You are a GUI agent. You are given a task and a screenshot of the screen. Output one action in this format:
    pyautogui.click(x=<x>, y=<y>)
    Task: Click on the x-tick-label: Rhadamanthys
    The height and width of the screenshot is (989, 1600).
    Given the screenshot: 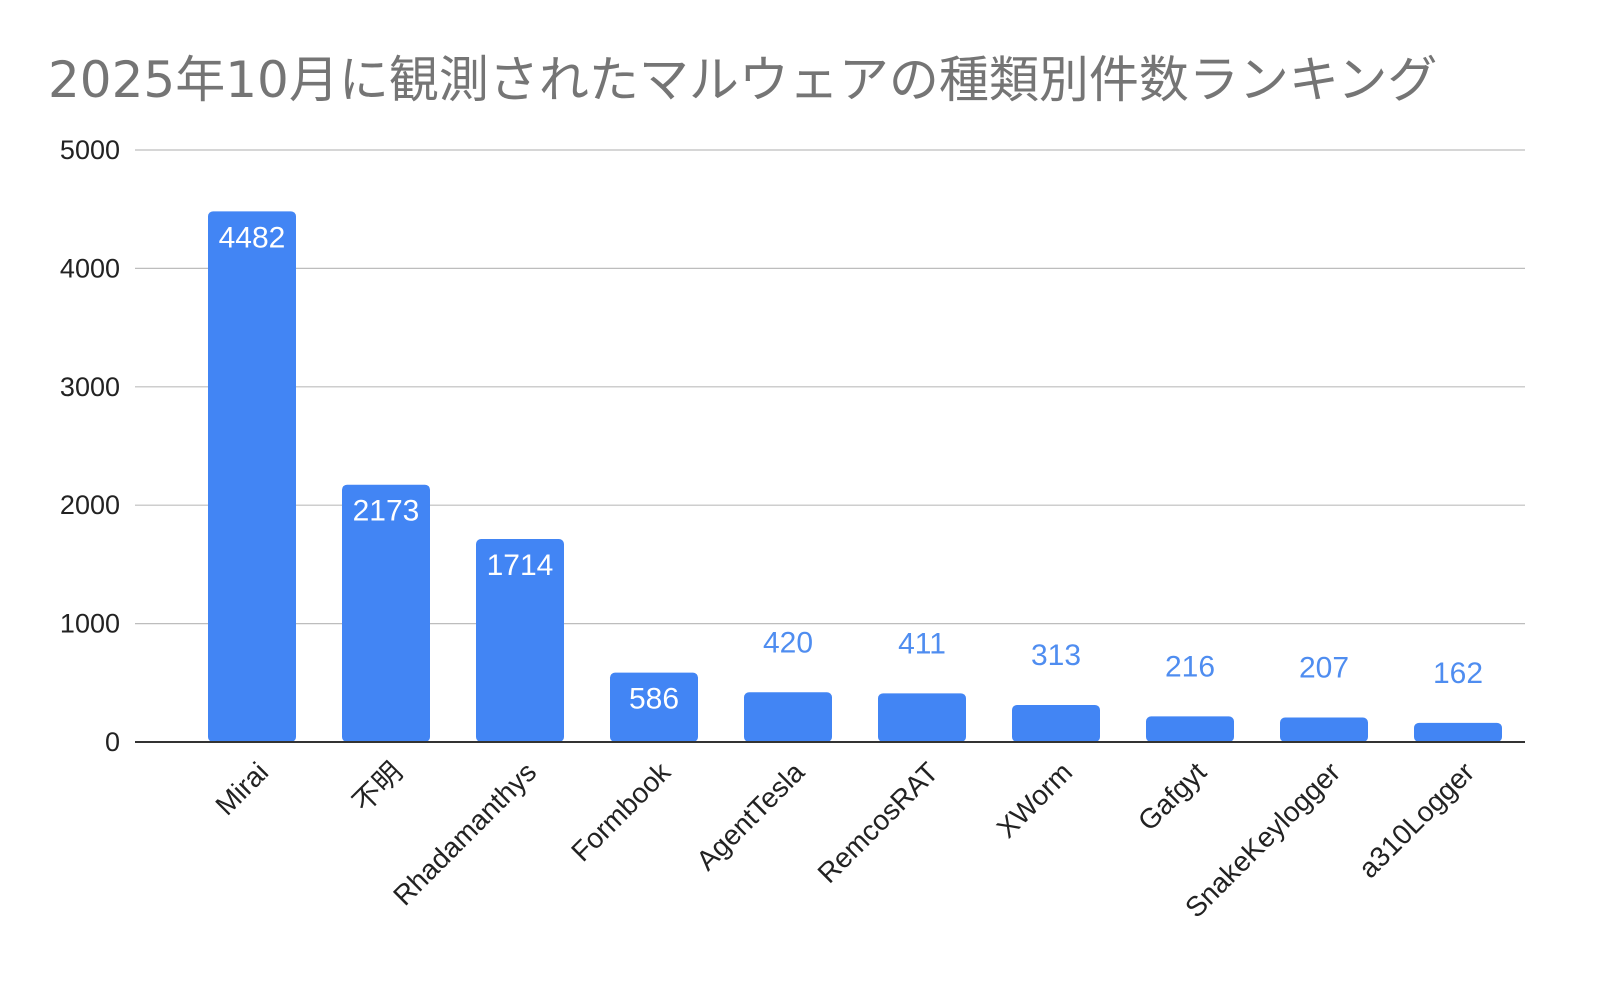 What is the action you would take?
    pyautogui.click(x=464, y=833)
    